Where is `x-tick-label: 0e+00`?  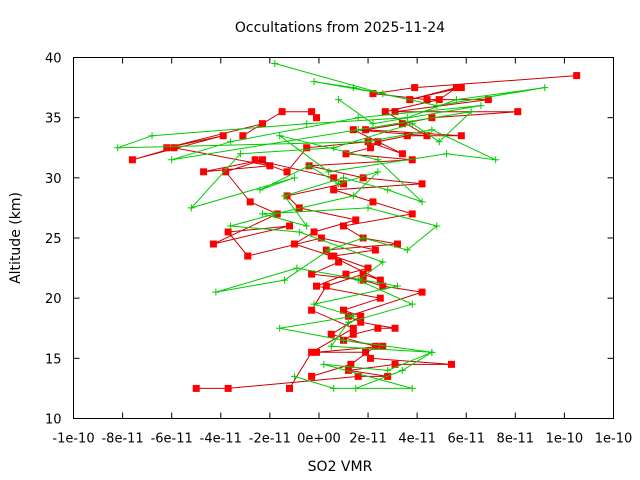
x-tick-label: 0e+00 is located at coordinates (319, 439).